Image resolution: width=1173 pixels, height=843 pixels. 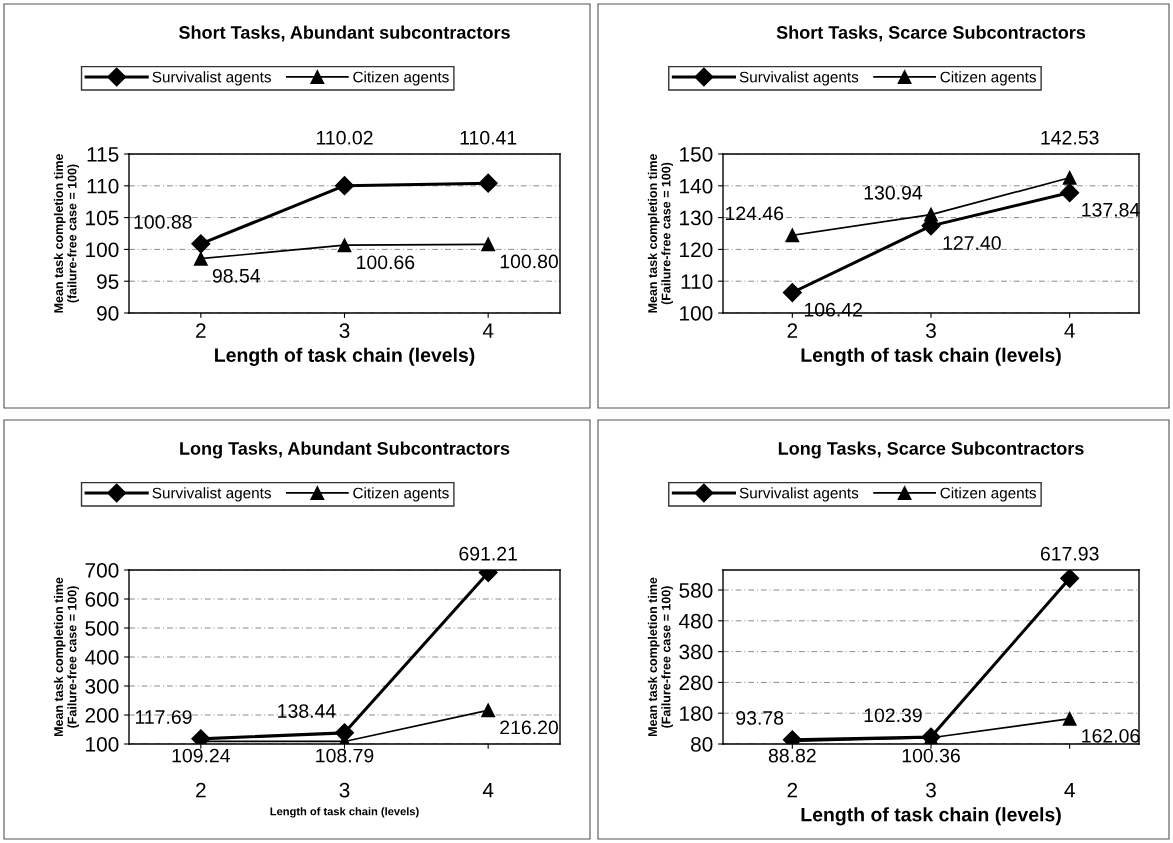 I want to click on data-label: 127.40, so click(x=972, y=243).